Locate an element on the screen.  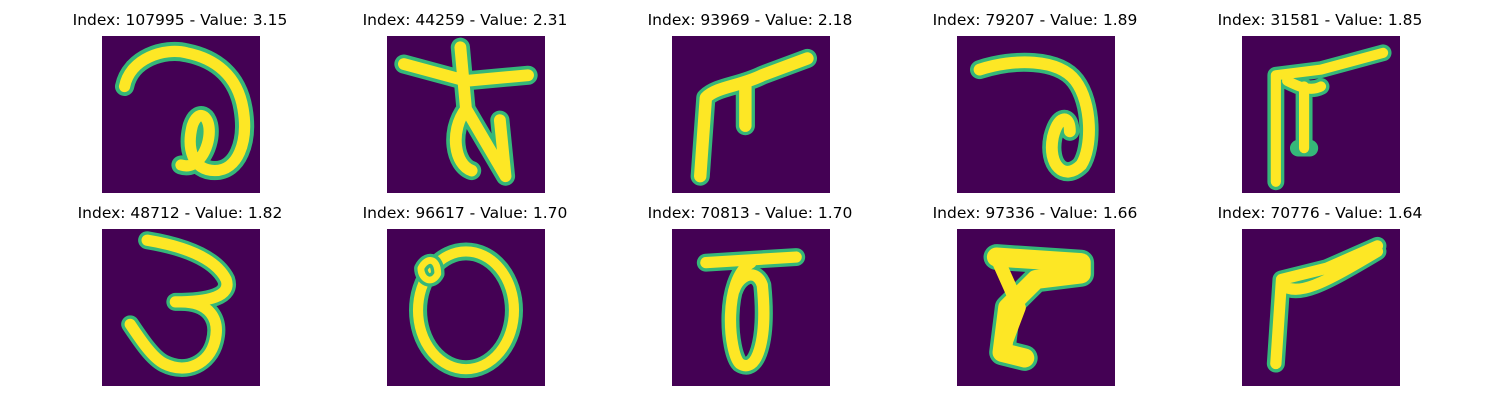
panel-10: Index: 70776 - Value: 1.64 is located at coordinates (1320, 298).